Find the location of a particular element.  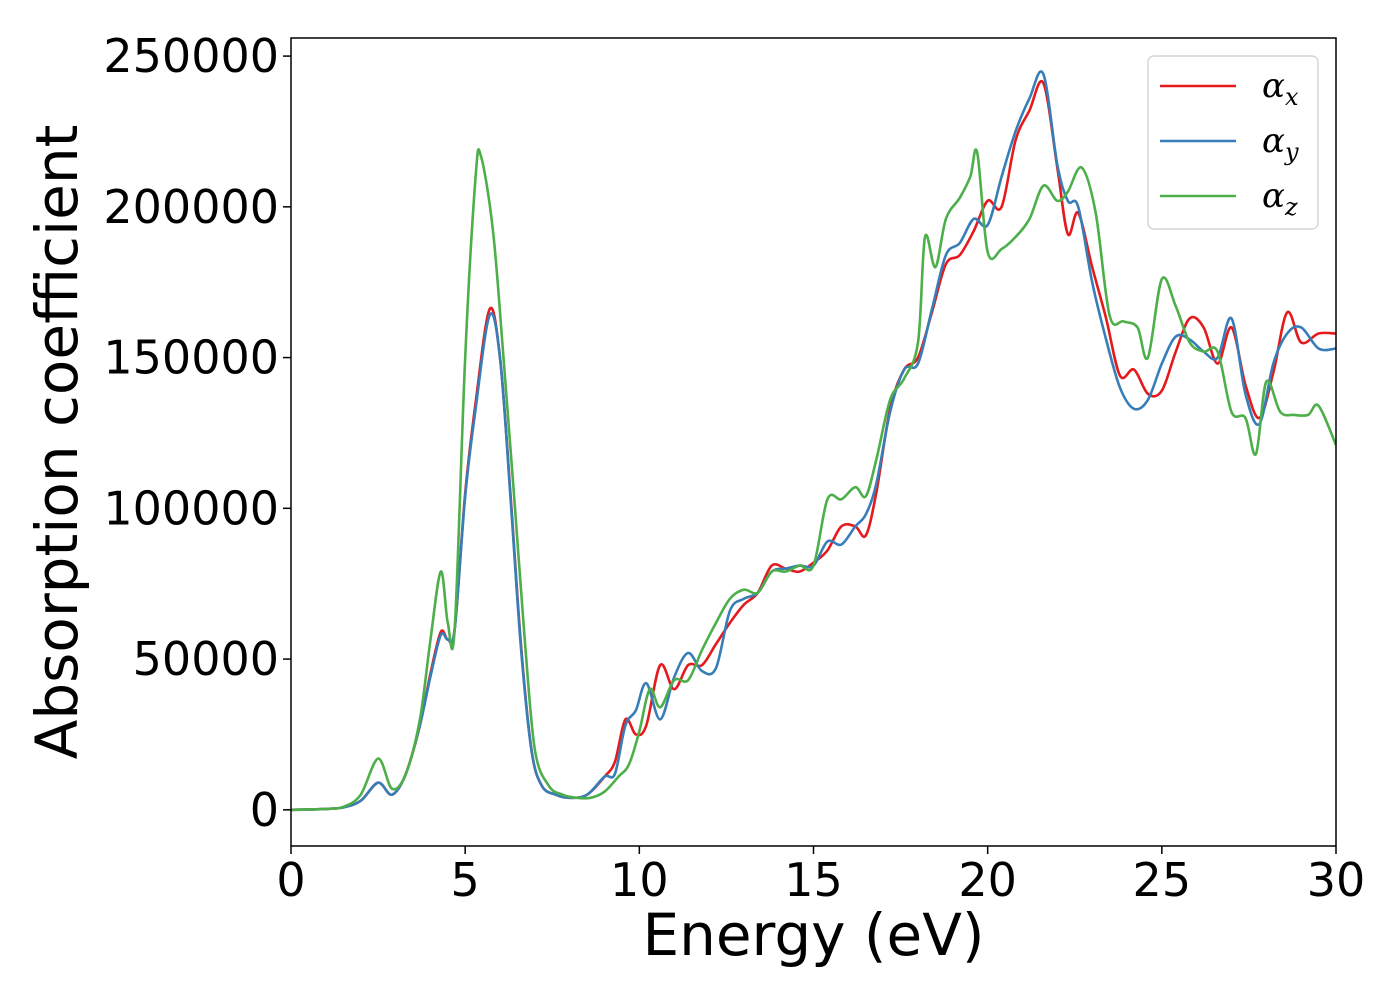

y-tick-label: 150000 is located at coordinates (191, 358).